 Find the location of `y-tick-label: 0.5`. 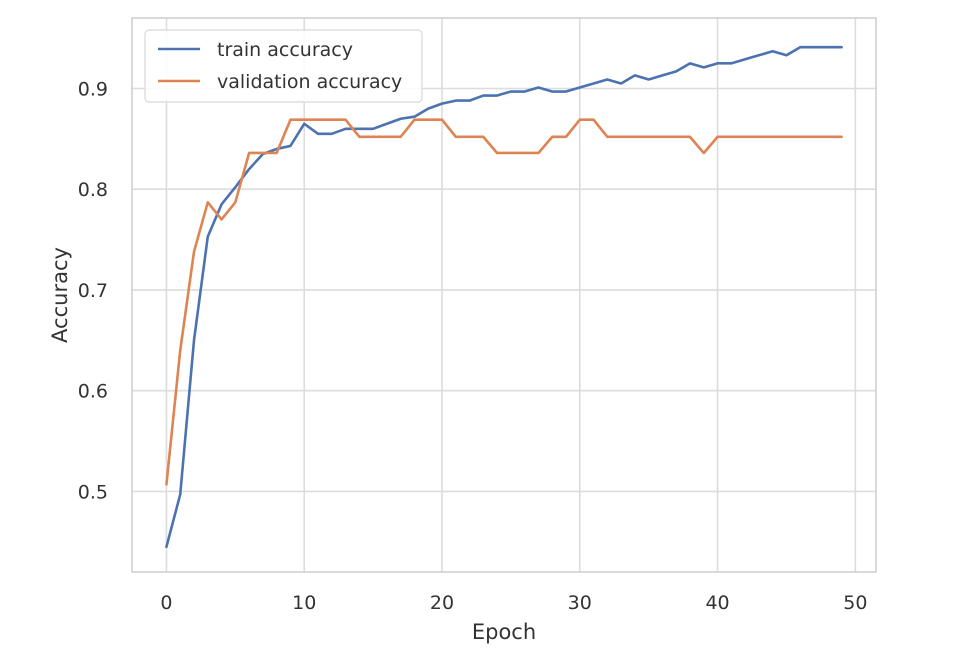

y-tick-label: 0.5 is located at coordinates (93, 492).